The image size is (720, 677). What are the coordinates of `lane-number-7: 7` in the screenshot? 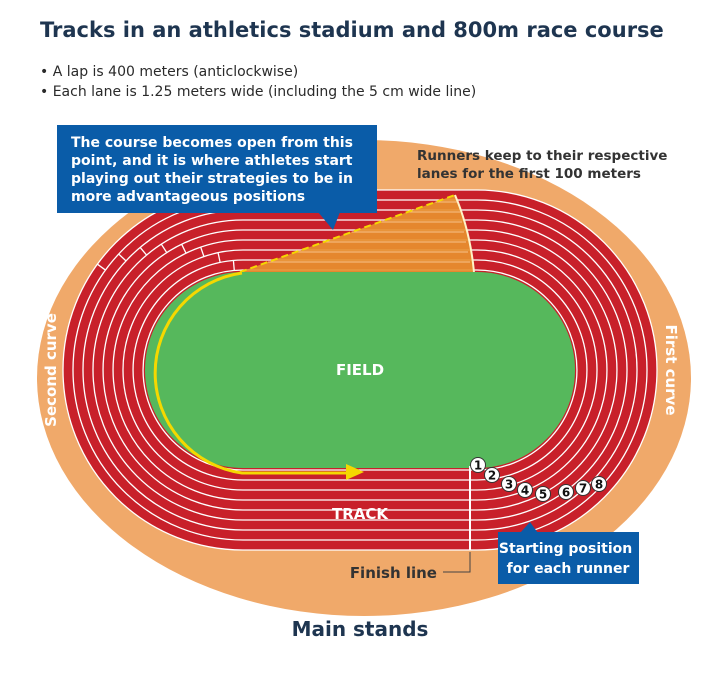 It's located at (583, 488).